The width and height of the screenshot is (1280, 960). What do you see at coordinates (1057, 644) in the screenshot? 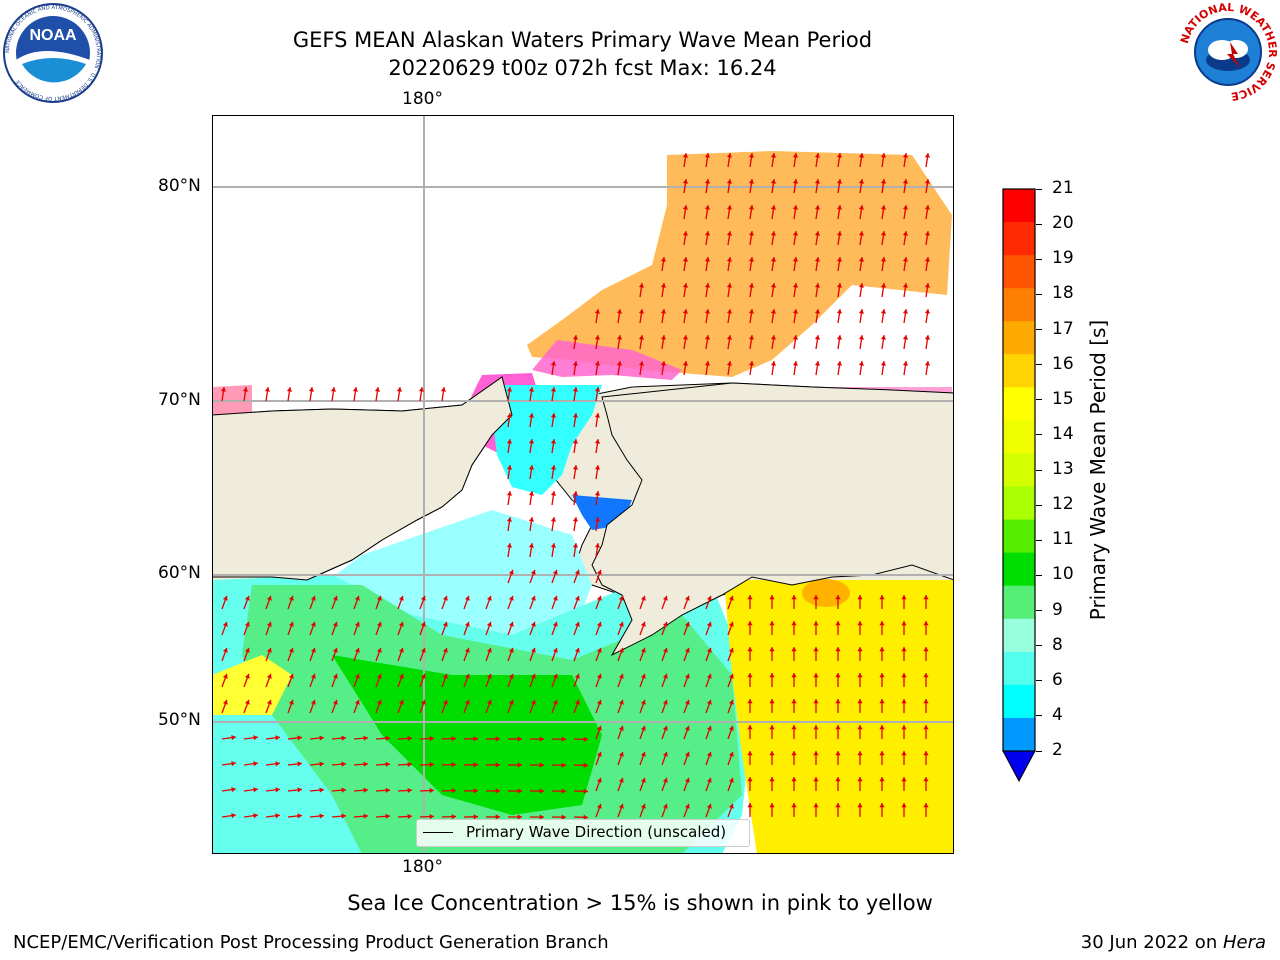
I see `colorbar-tick-label: 8` at bounding box center [1057, 644].